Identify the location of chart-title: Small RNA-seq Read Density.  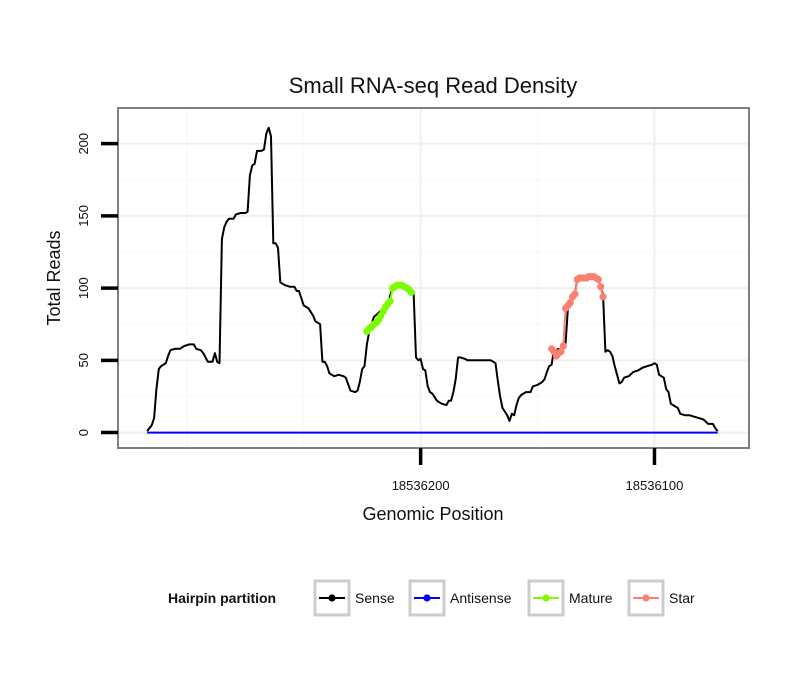
(433, 85).